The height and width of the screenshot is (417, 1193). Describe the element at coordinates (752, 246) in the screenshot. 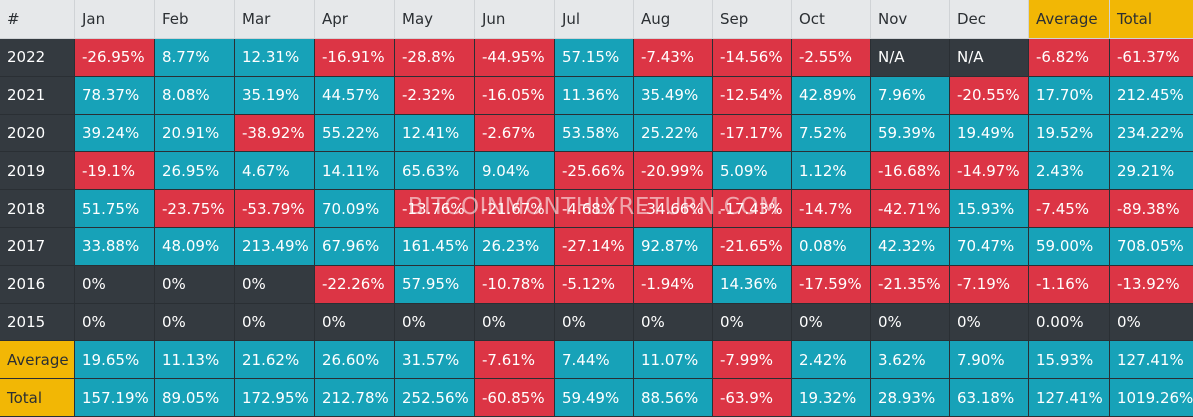

I see `return-cell: -21.65%` at that location.